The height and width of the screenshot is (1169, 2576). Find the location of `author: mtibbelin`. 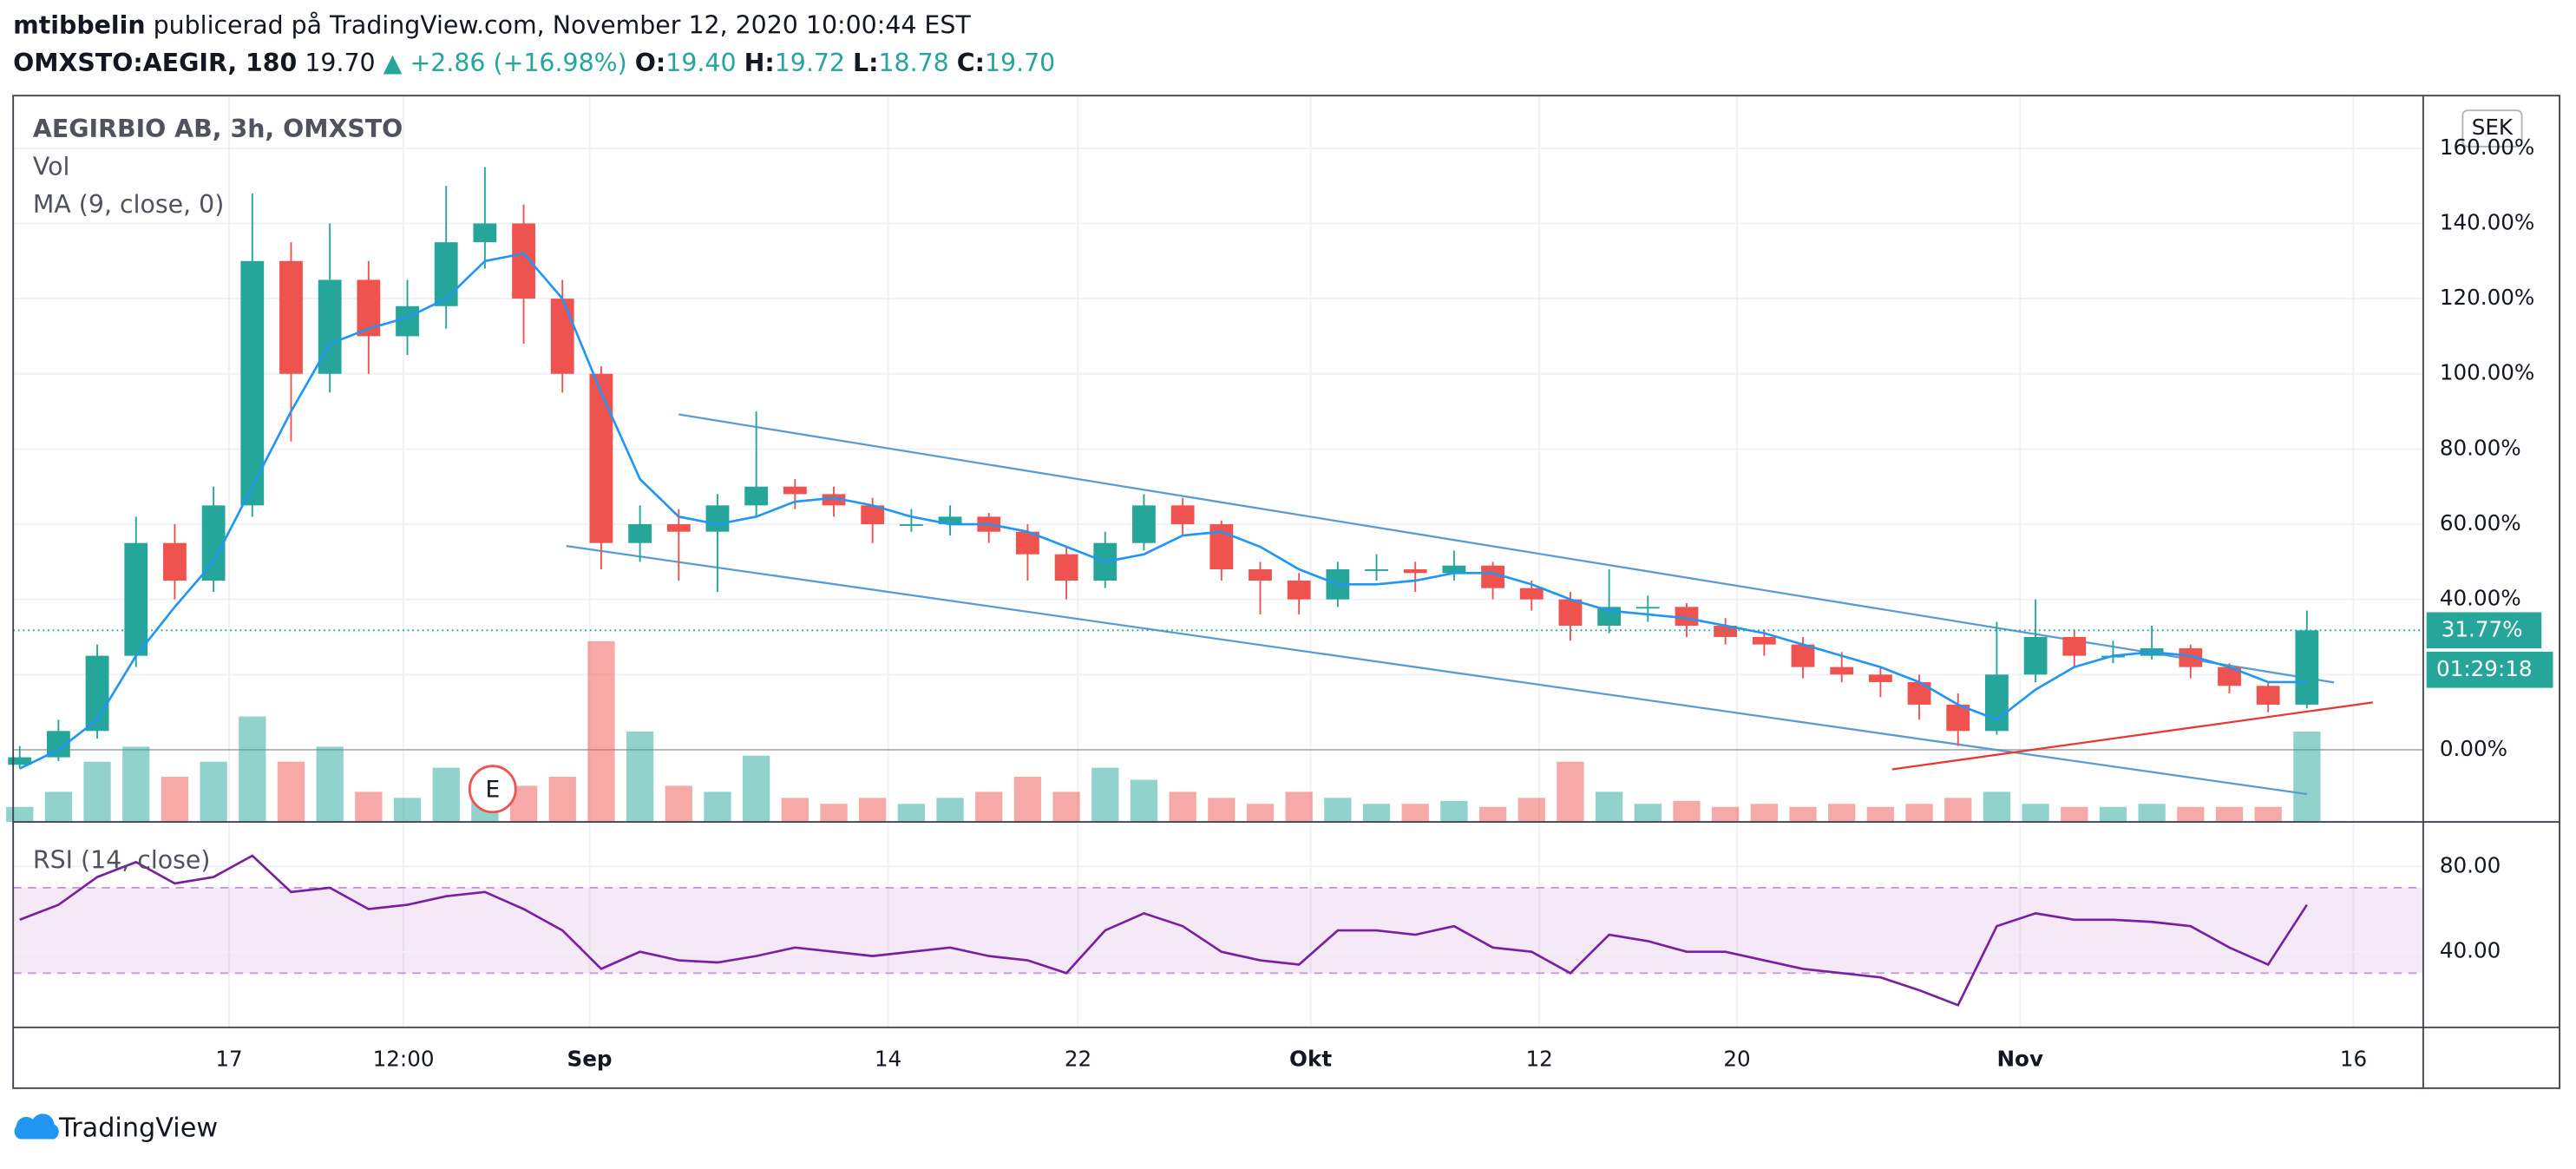

author: mtibbelin is located at coordinates (79, 25).